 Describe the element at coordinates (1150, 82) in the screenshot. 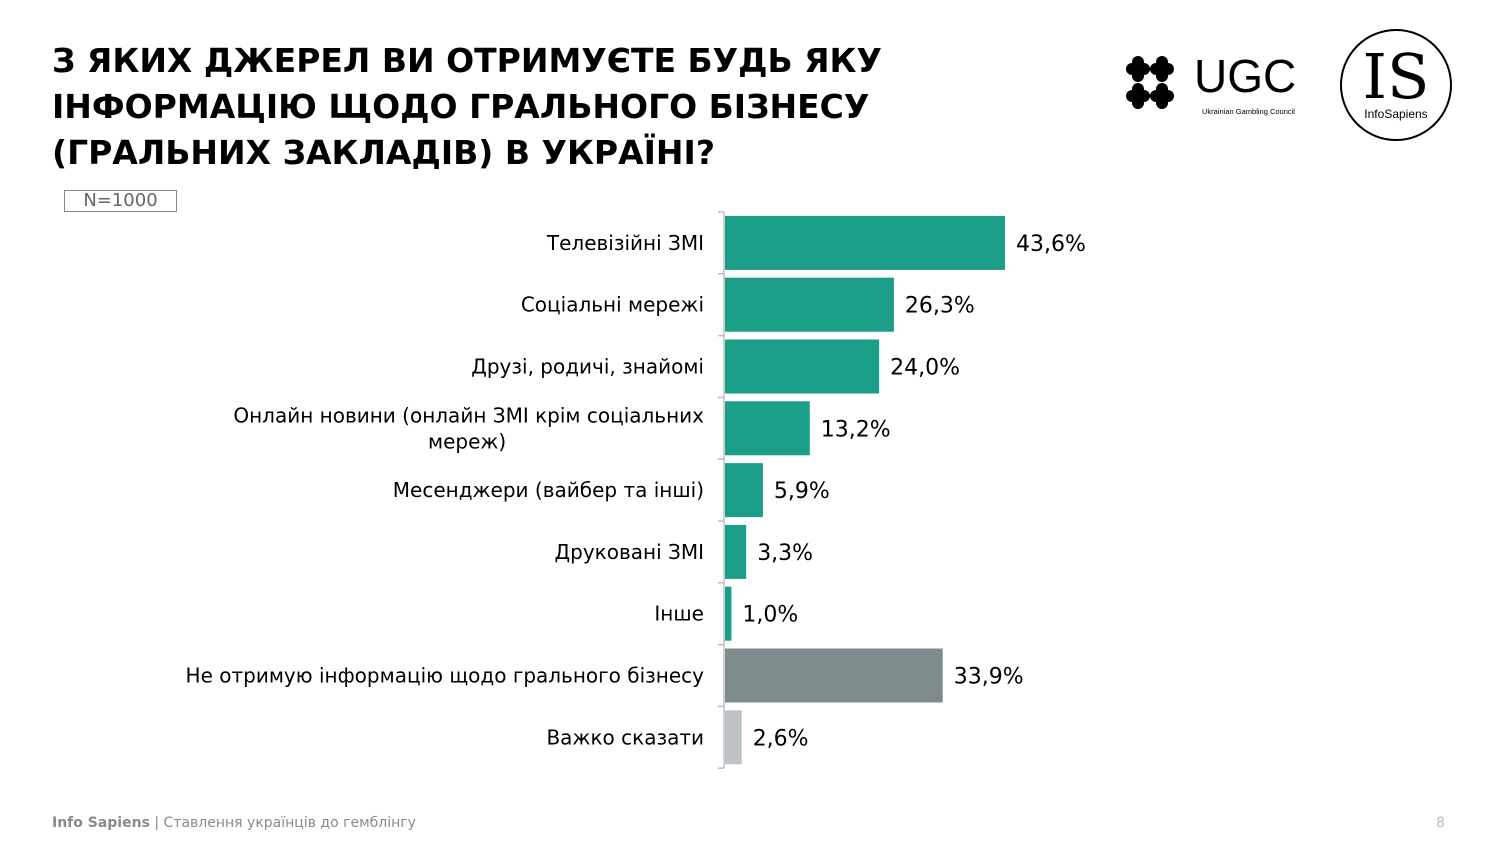

I see `clover-icon` at that location.